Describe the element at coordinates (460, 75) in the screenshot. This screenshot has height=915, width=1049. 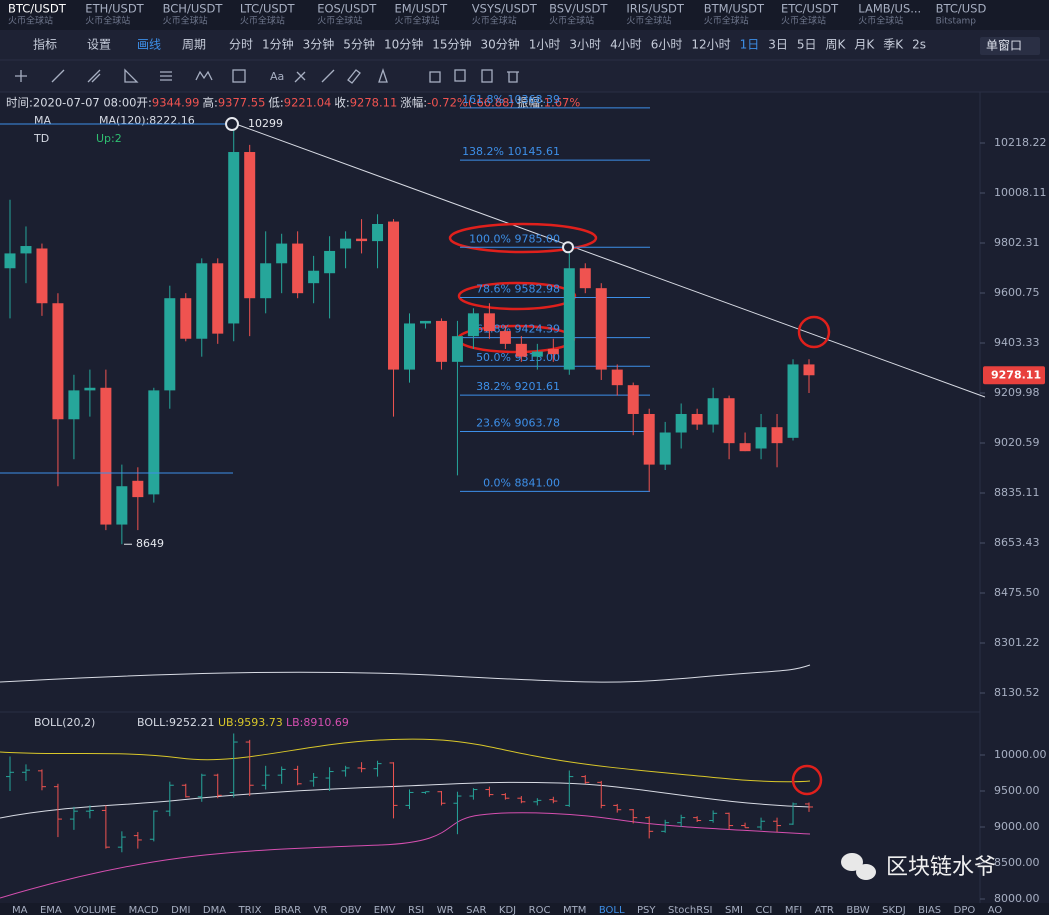
I see `tool-copy` at that location.